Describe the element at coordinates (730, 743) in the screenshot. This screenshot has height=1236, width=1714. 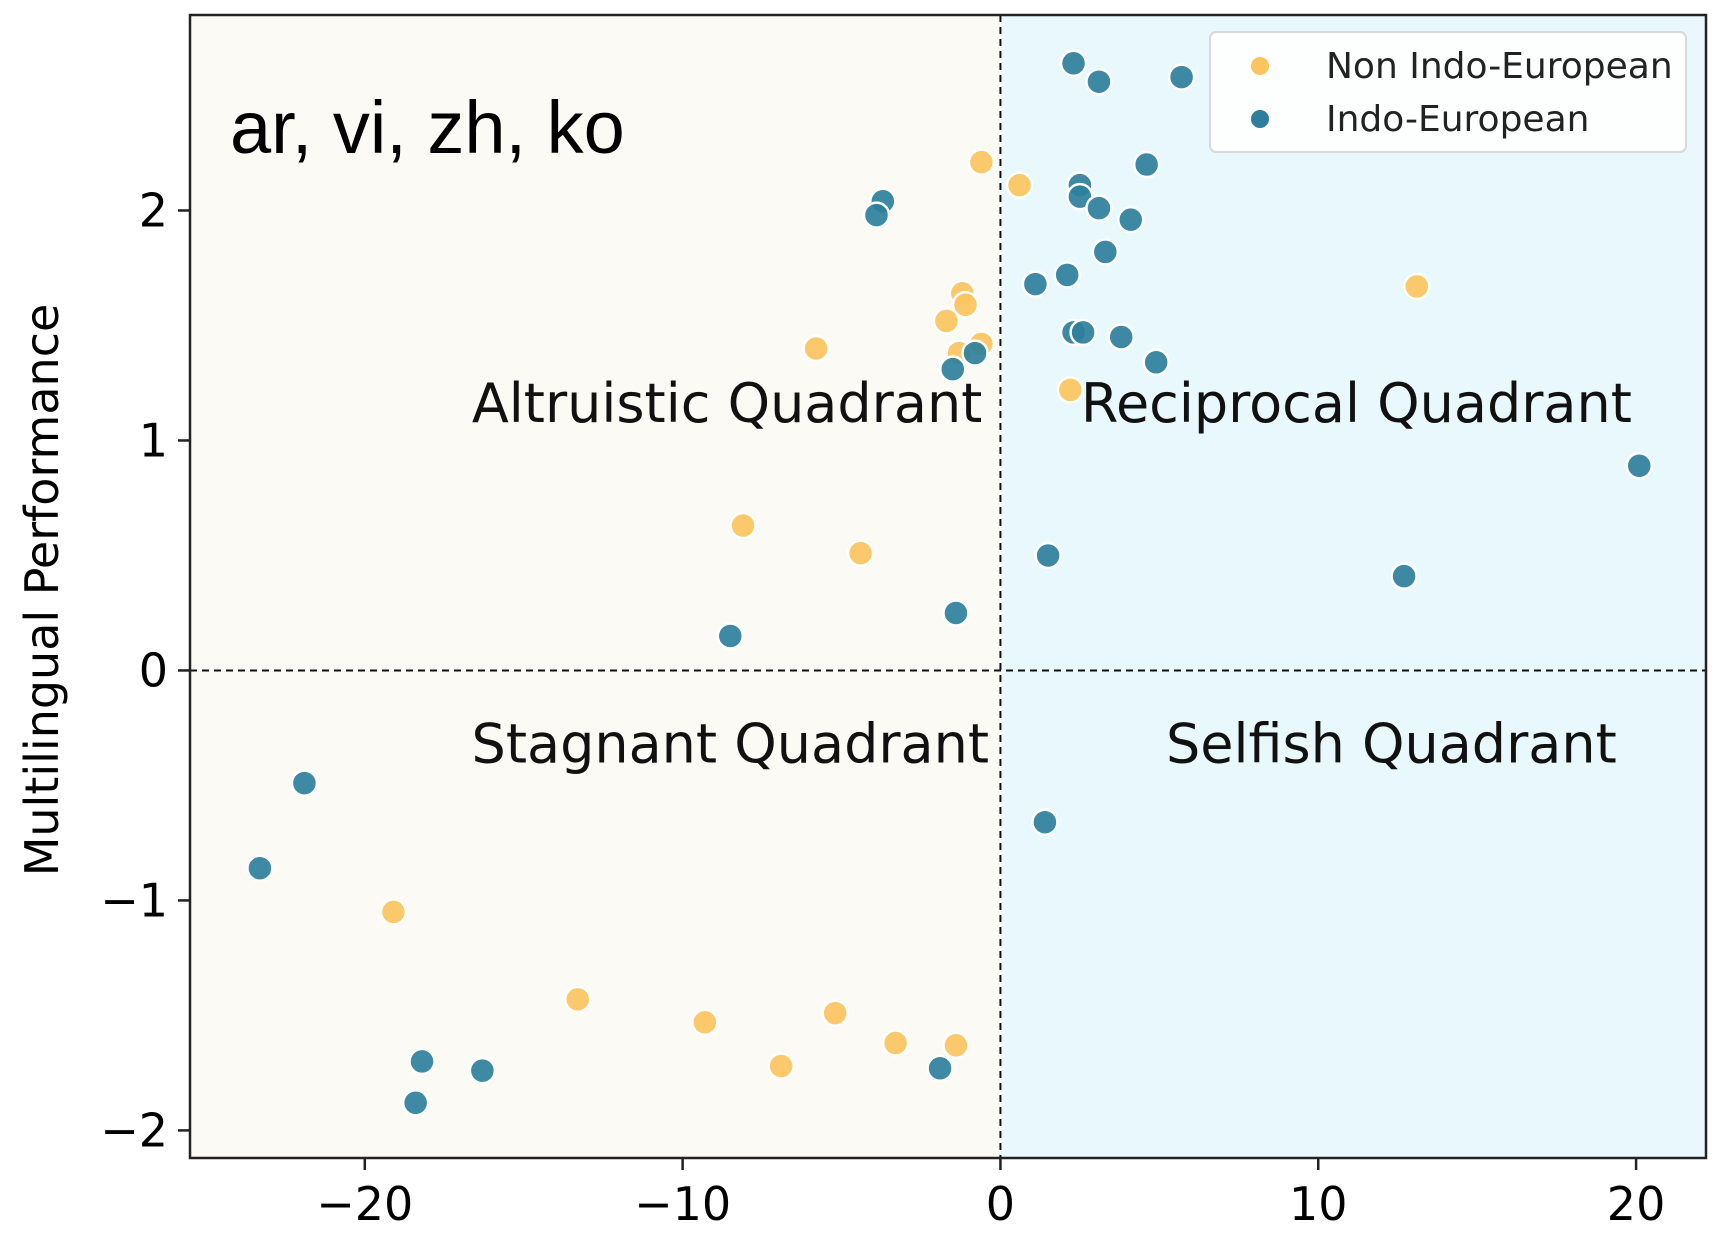
I see `stagnant-quadrant-label: Stagnant Quadrant` at that location.